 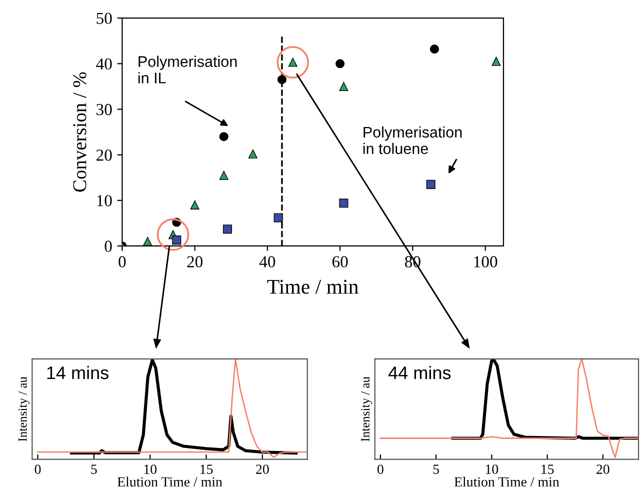 What do you see at coordinates (187, 70) in the screenshot?
I see `annotation: Polymerisation in IL` at bounding box center [187, 70].